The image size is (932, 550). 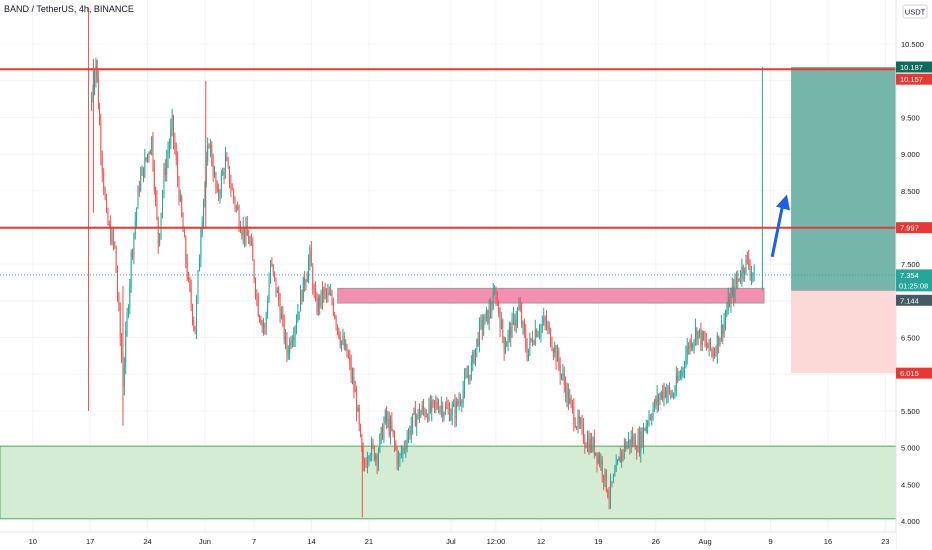 What do you see at coordinates (770, 541) in the screenshot?
I see `x-tick-label: 9` at bounding box center [770, 541].